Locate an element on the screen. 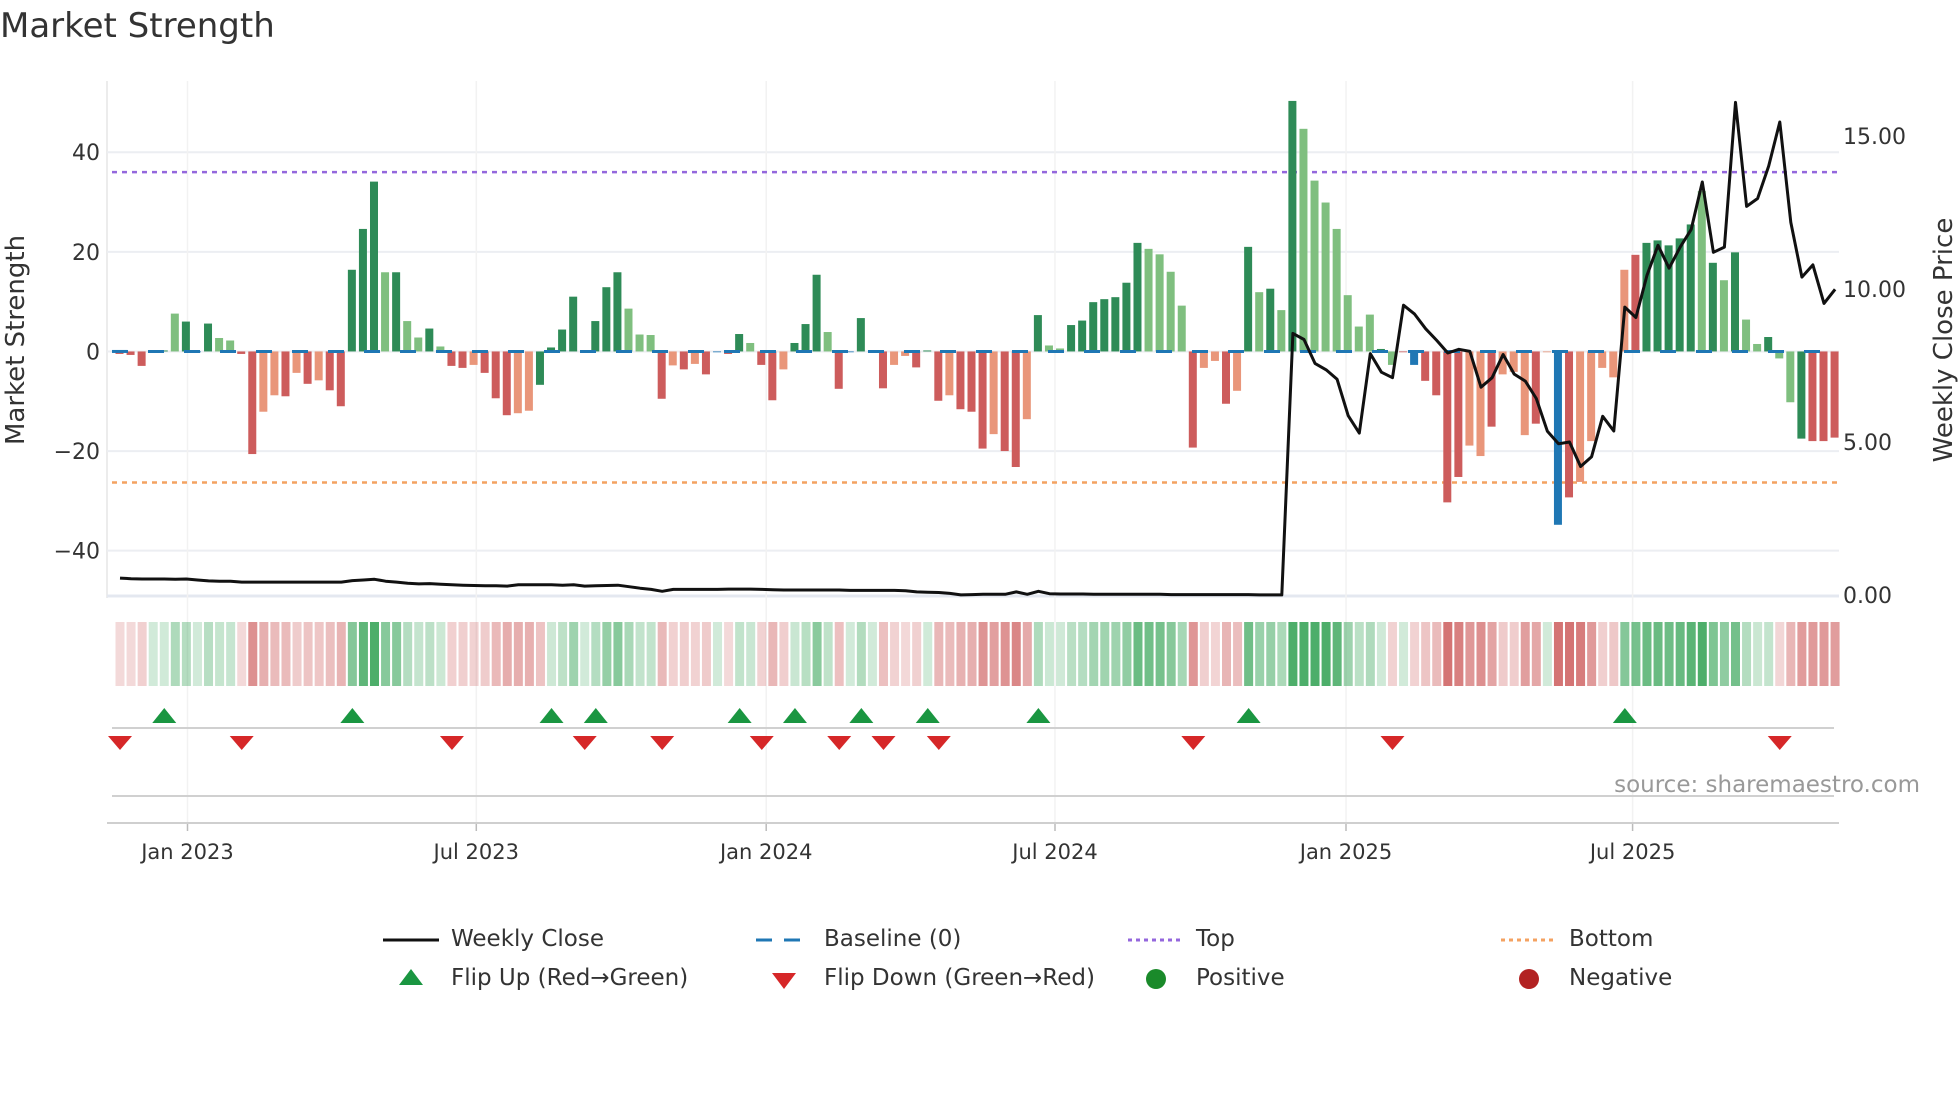 The width and height of the screenshot is (1960, 1102). y2-tick-label: 5.00 is located at coordinates (1867, 443).